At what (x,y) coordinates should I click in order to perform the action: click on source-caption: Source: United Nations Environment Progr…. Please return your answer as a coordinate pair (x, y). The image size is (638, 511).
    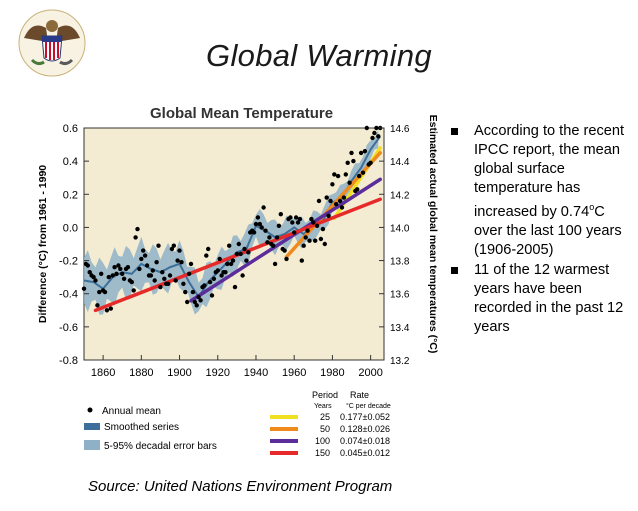
    Looking at the image, I should click on (240, 486).